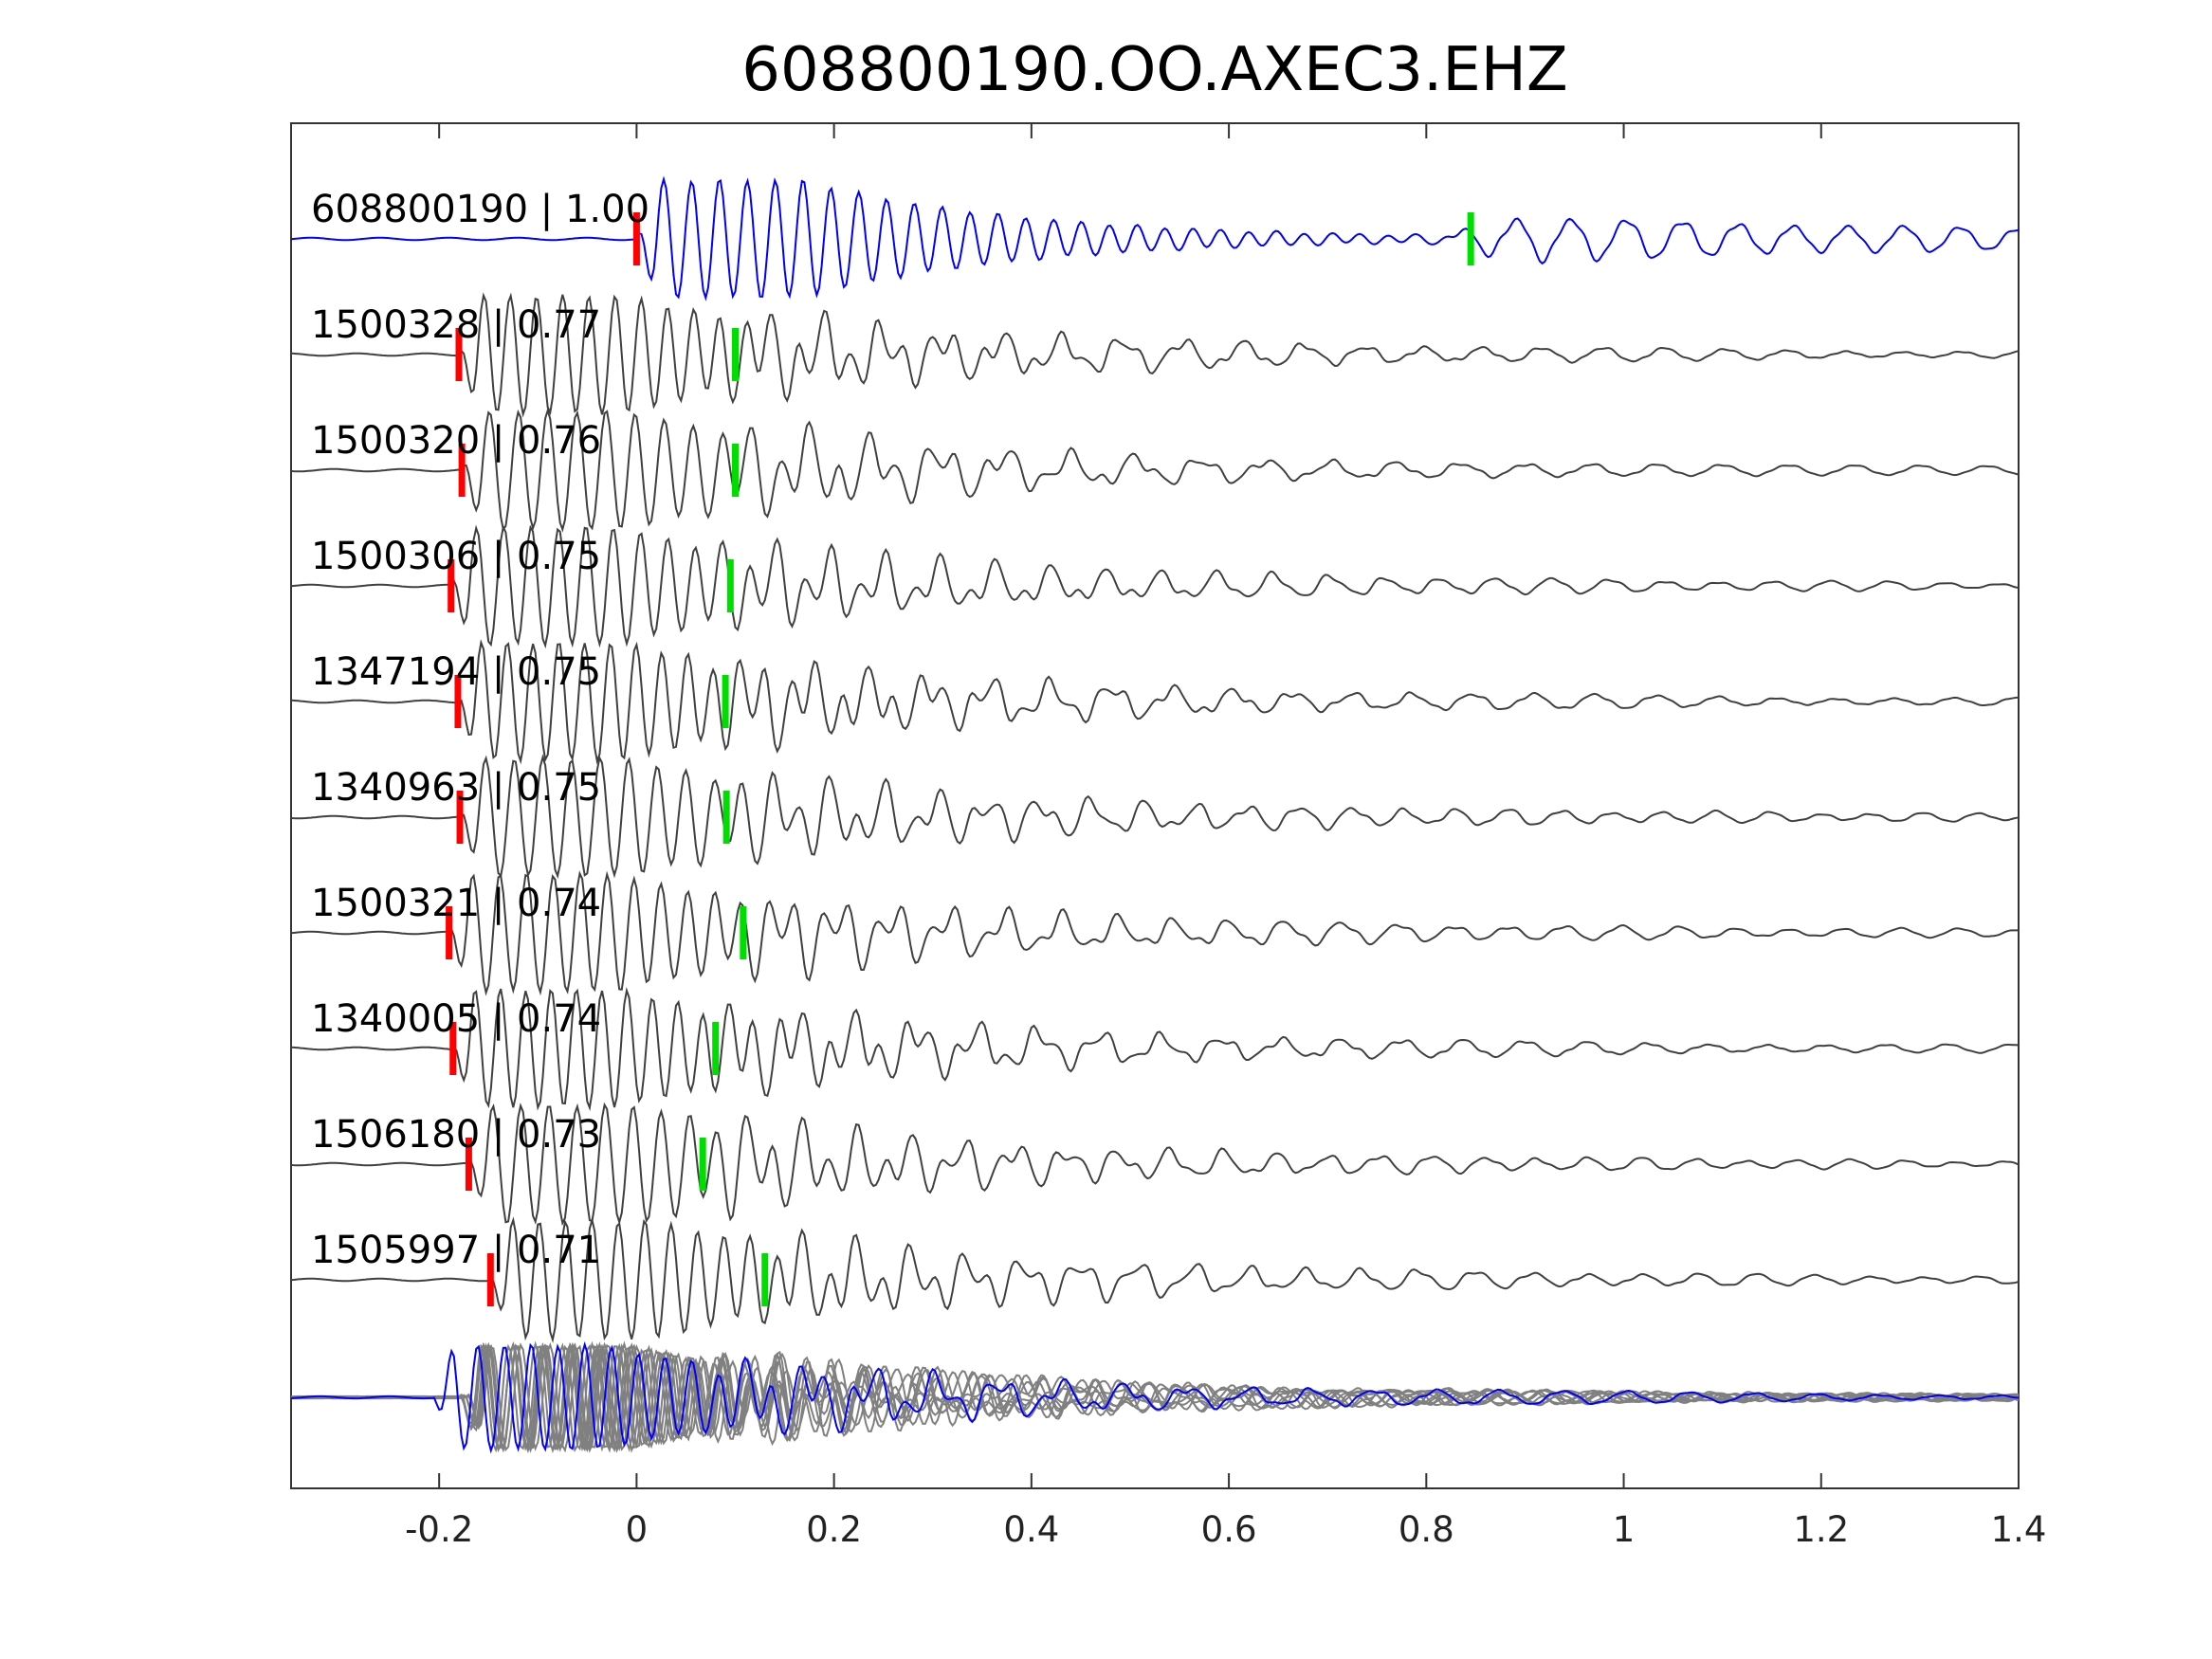 This screenshot has width=2212, height=1659. I want to click on trace-label: 1505997 | 0.71, so click(456, 1250).